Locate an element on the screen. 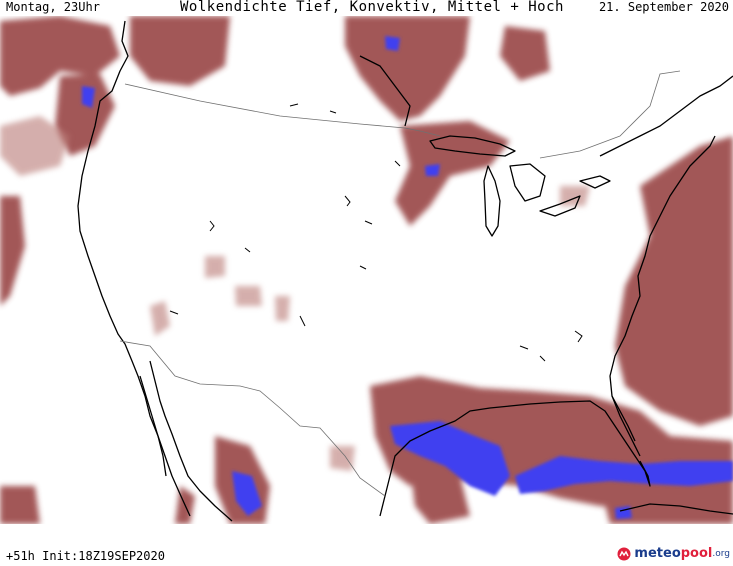  cloud-area-caribbean is located at coordinates (666, 502).